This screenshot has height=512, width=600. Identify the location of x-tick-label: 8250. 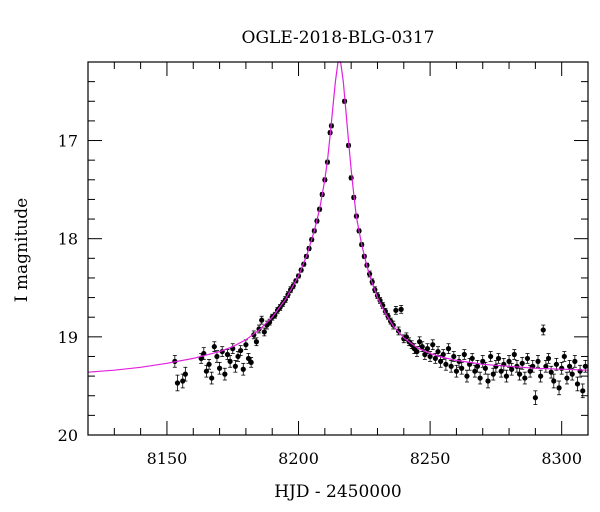
(430, 458).